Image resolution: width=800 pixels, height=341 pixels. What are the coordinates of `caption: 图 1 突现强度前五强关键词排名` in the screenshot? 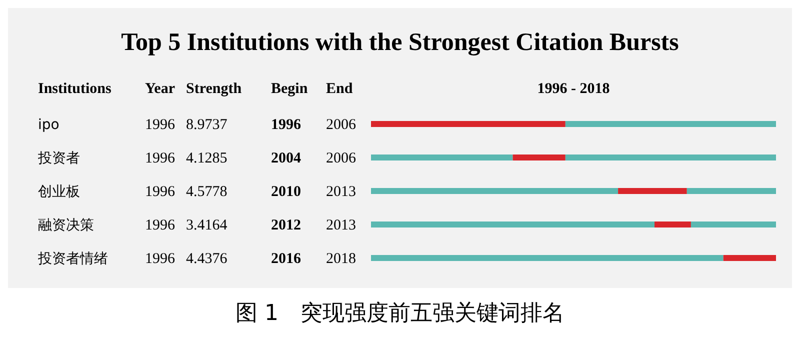 It's located at (400, 313).